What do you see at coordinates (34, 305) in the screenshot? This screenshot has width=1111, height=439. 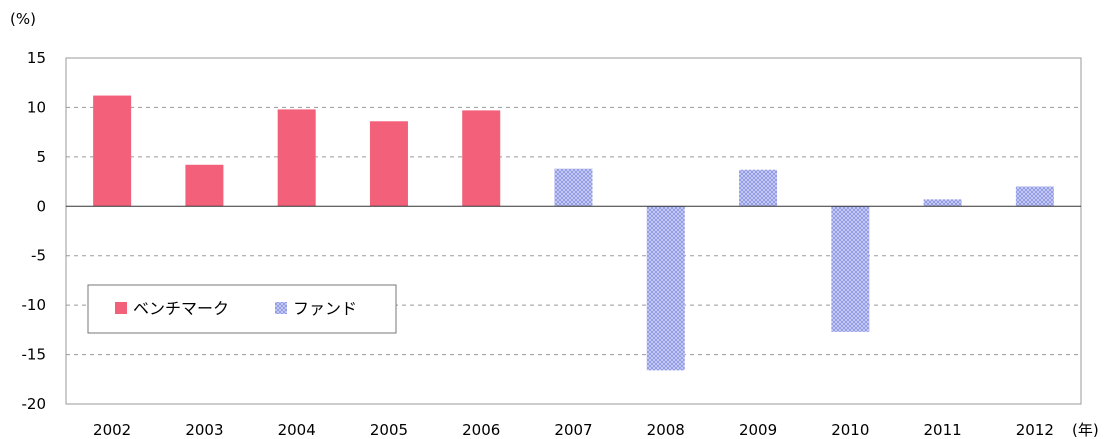 I see `y-tick-label: -10` at bounding box center [34, 305].